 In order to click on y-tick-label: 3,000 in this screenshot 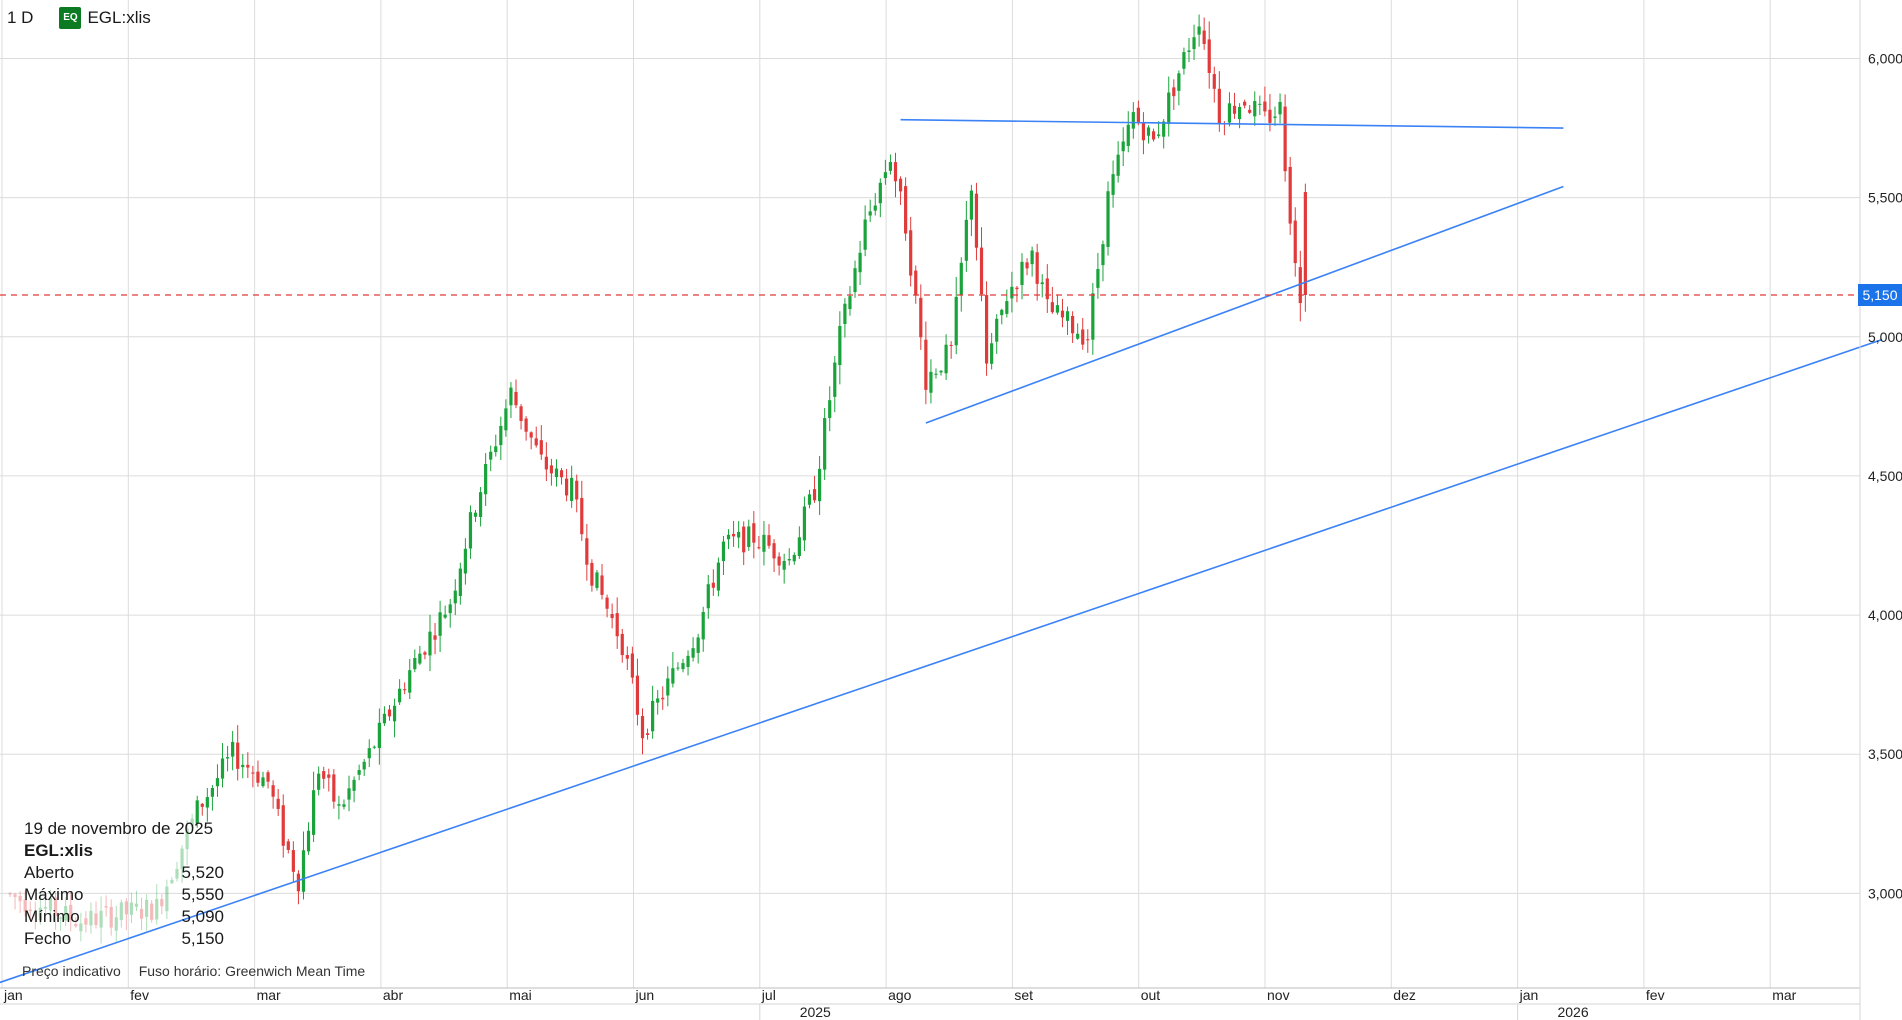, I will do `click(1885, 893)`.